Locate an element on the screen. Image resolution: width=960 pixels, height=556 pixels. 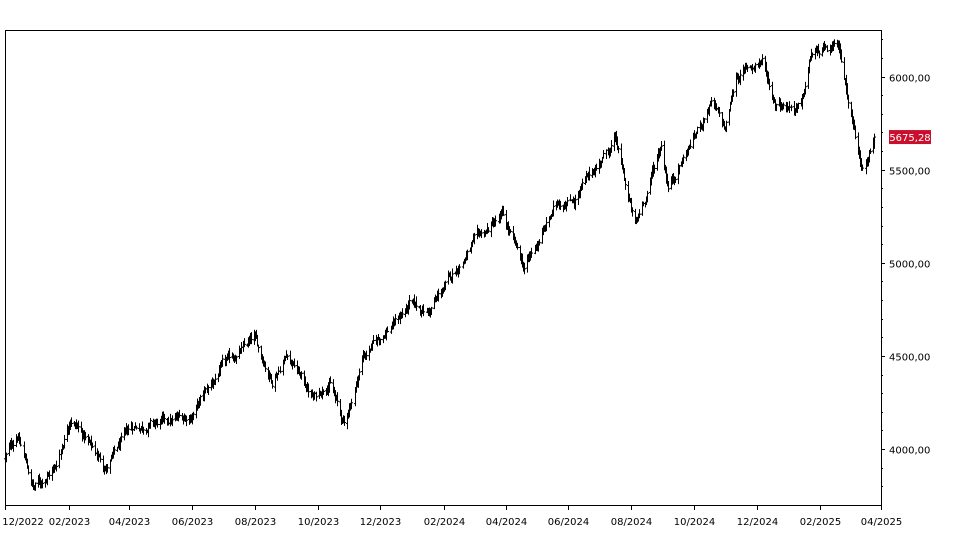
last-price-label: 5675,28 is located at coordinates (909, 138).